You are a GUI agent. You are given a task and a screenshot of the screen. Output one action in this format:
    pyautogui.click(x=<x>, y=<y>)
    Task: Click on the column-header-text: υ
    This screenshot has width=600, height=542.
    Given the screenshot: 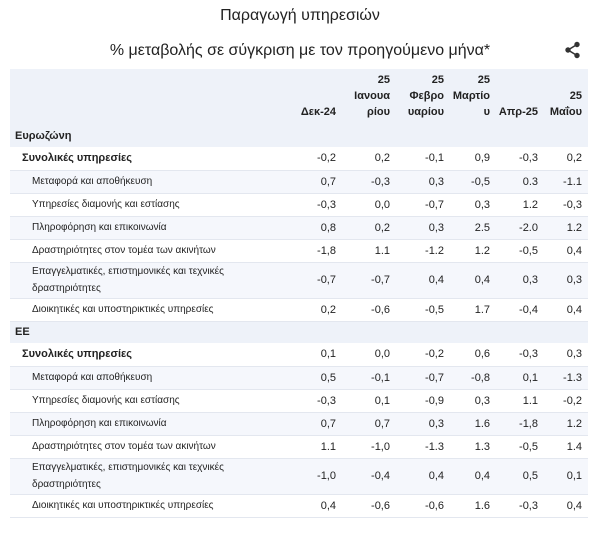 What is the action you would take?
    pyautogui.click(x=486, y=112)
    